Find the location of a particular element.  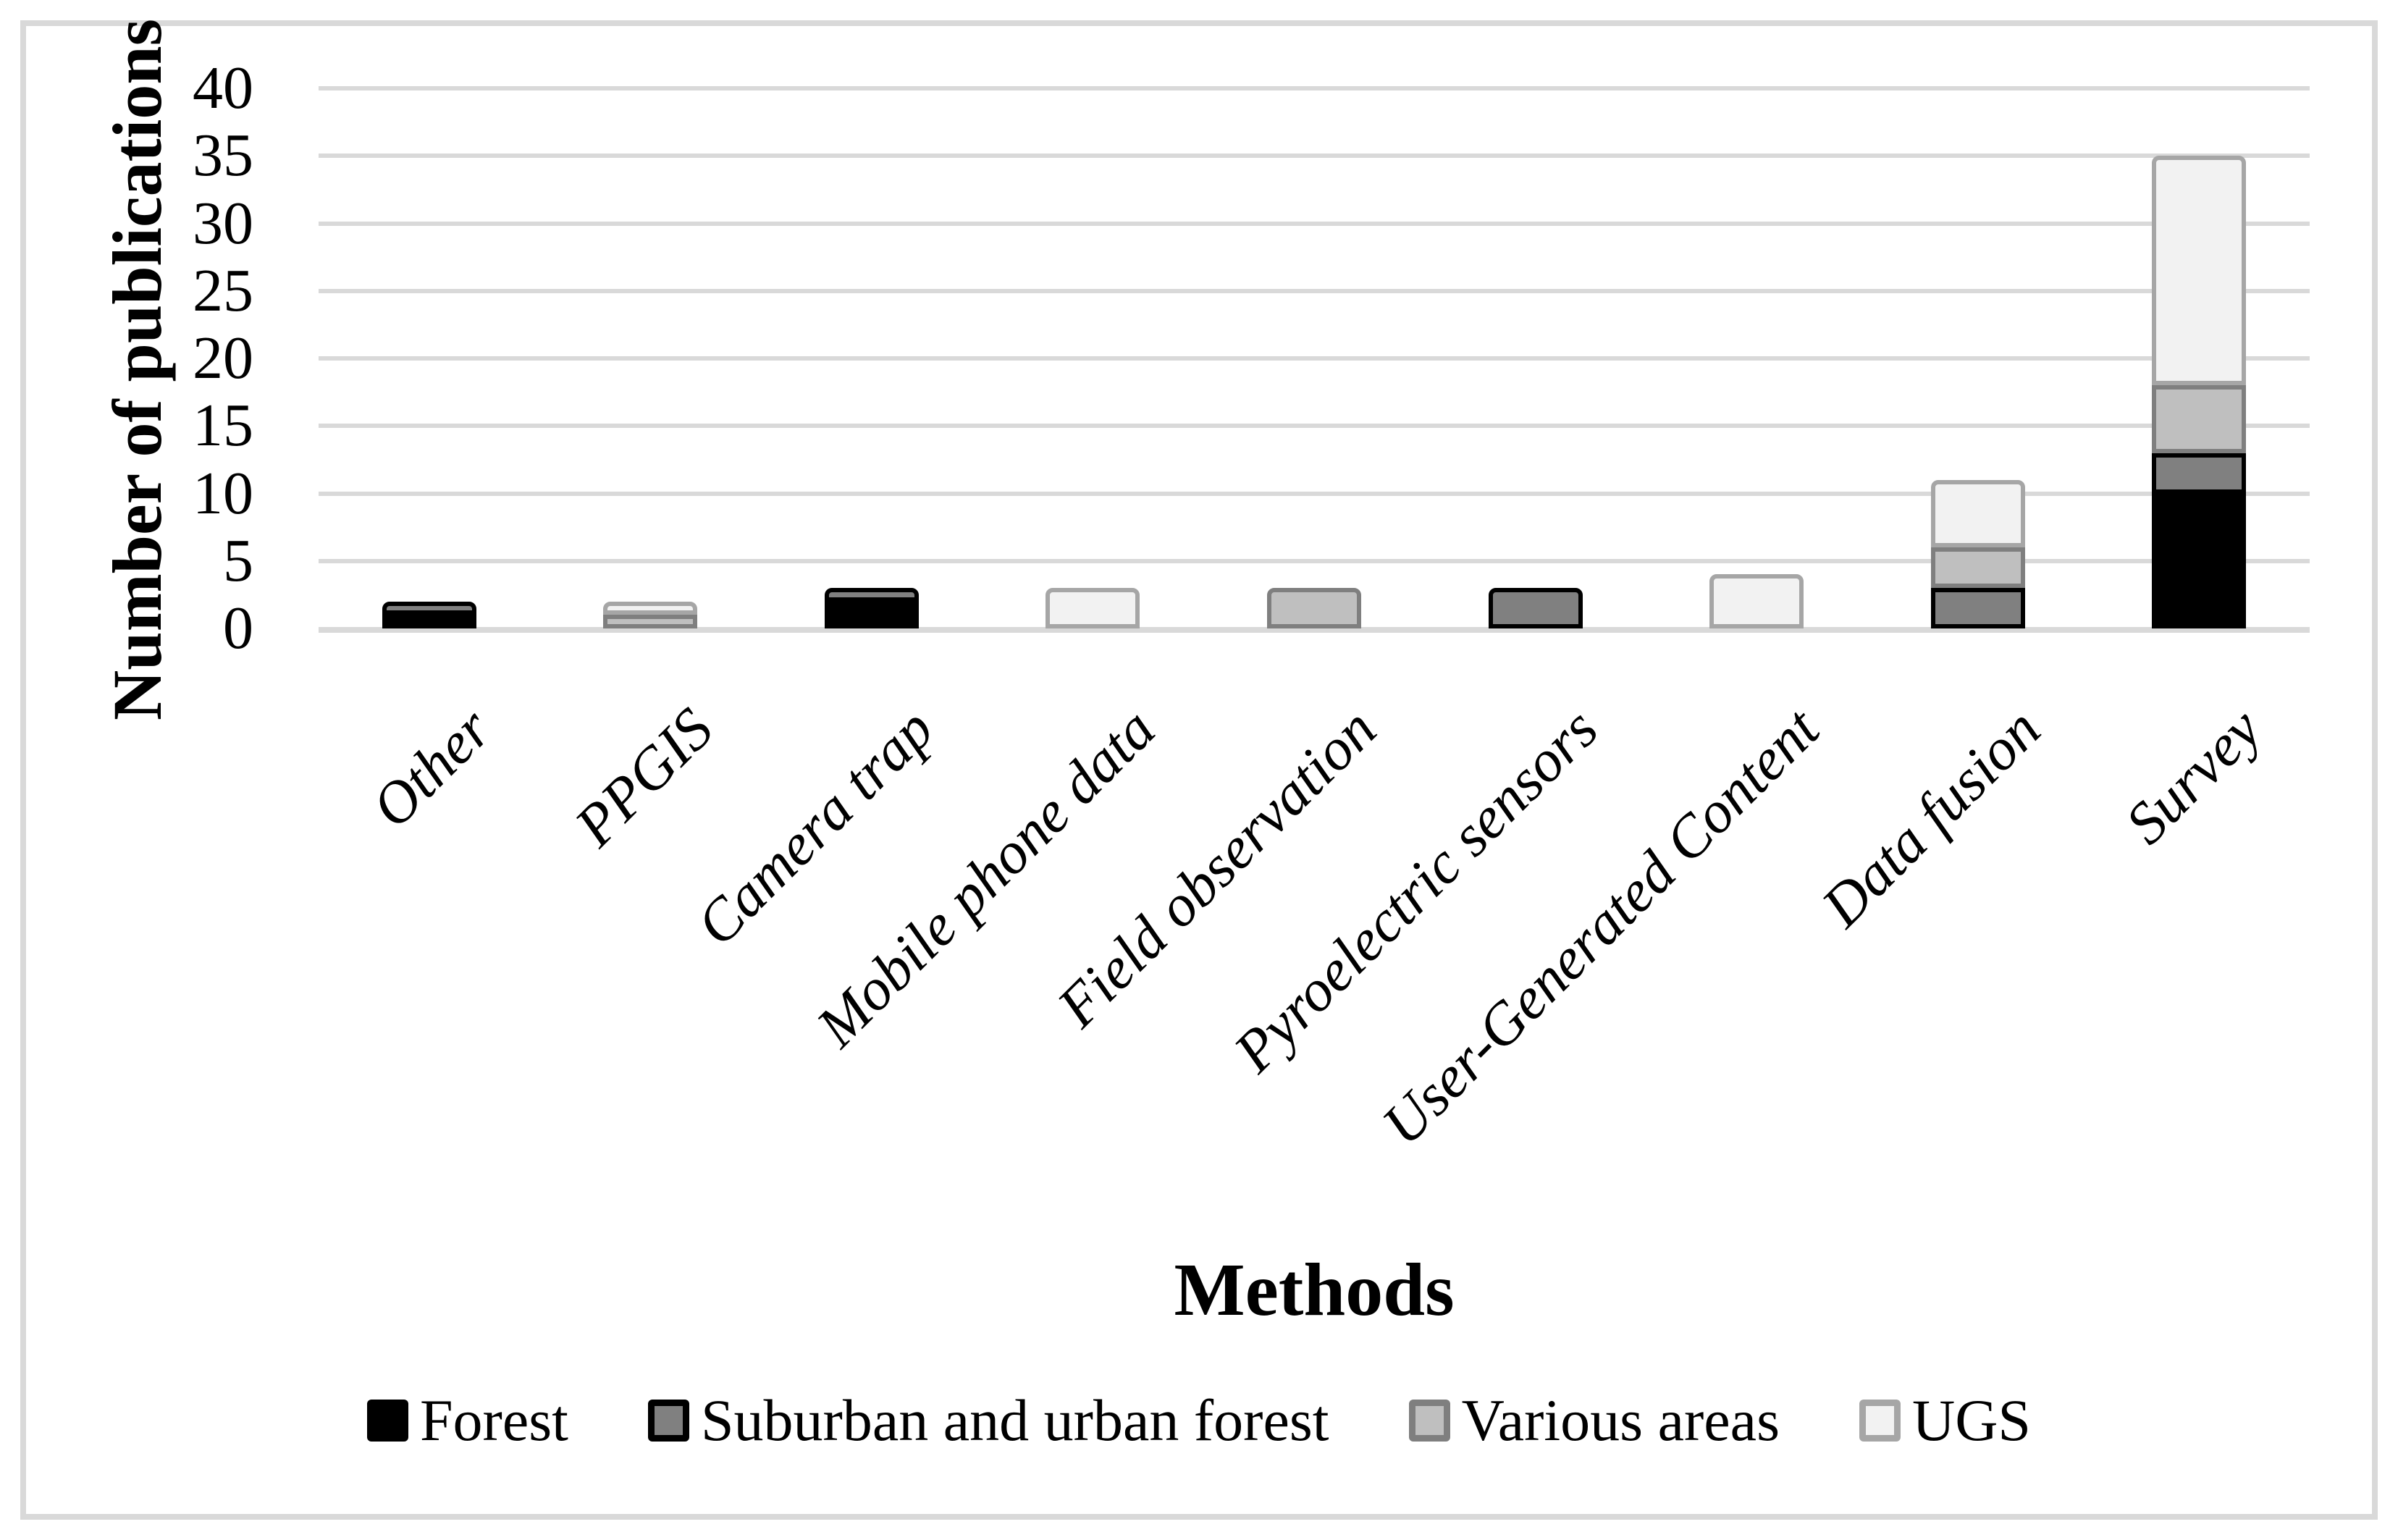

bar-field-observation is located at coordinates (1314, 608).